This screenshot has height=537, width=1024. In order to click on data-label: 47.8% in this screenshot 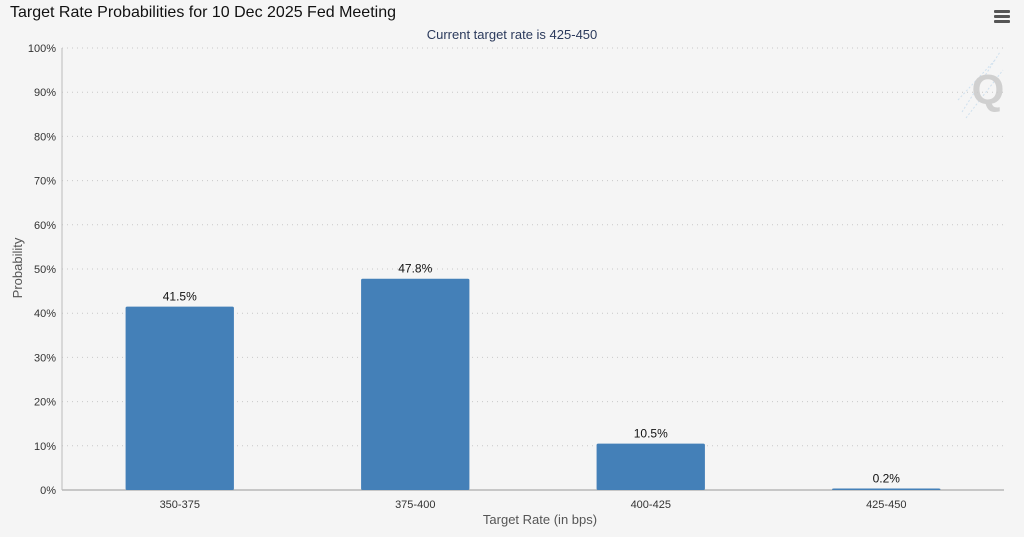, I will do `click(415, 269)`.